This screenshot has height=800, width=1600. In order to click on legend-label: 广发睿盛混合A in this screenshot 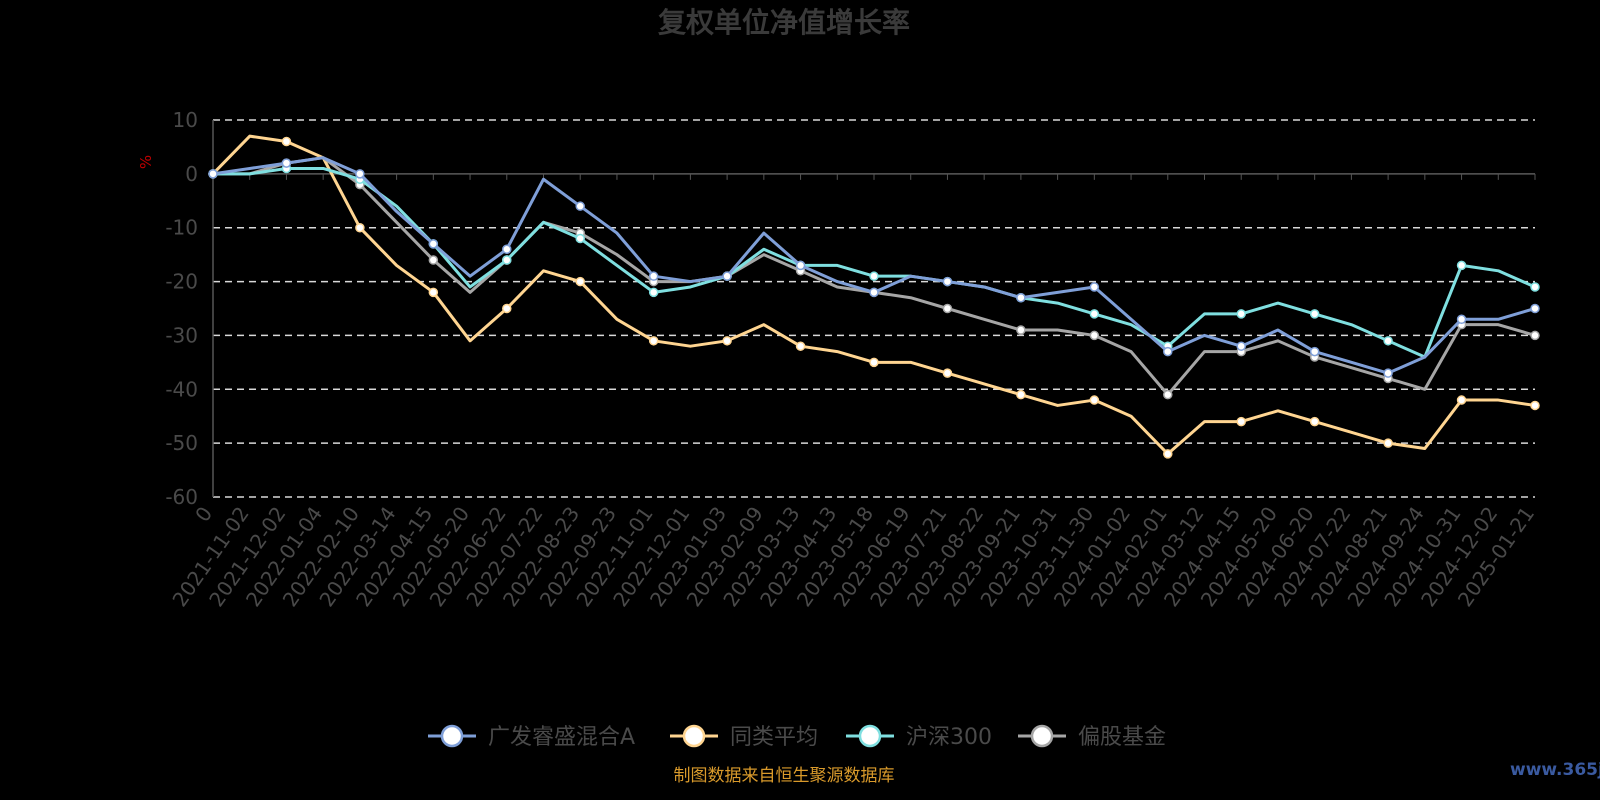, I will do `click(561, 737)`.